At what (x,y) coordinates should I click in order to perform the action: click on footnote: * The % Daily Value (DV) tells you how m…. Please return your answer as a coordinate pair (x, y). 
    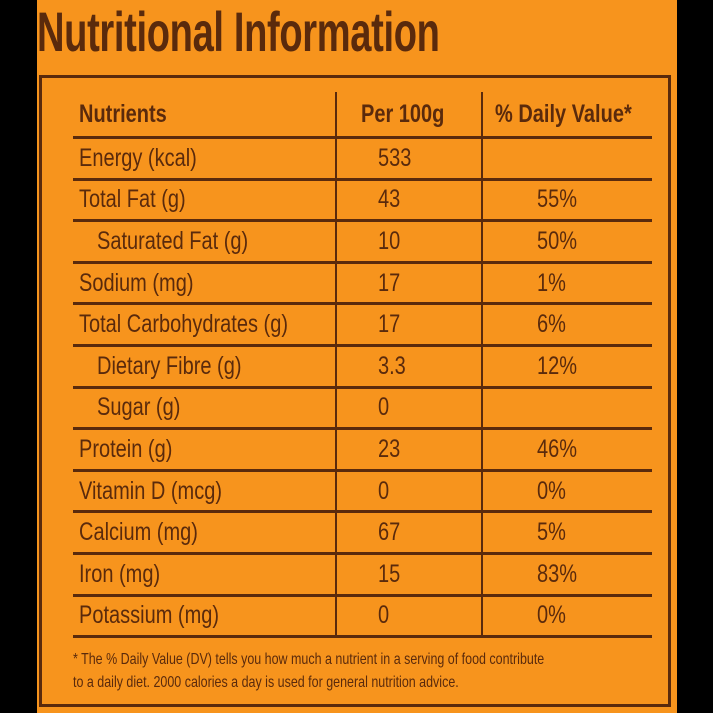
    Looking at the image, I should click on (363, 671).